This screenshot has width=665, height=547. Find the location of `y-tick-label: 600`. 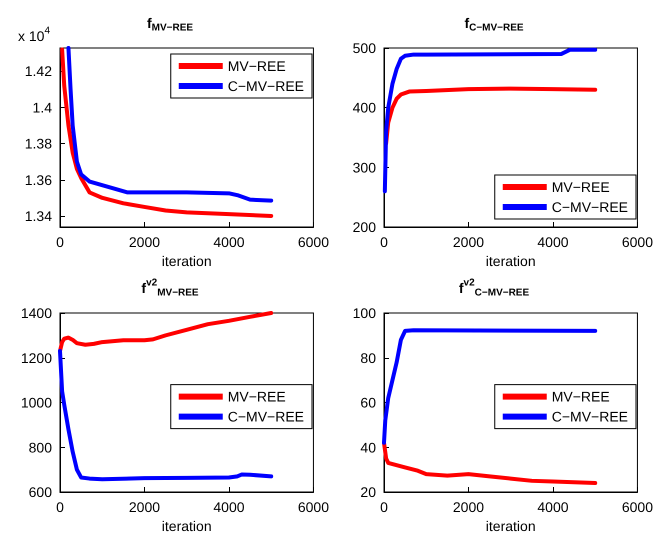

y-tick-label: 600 is located at coordinates (40, 492).